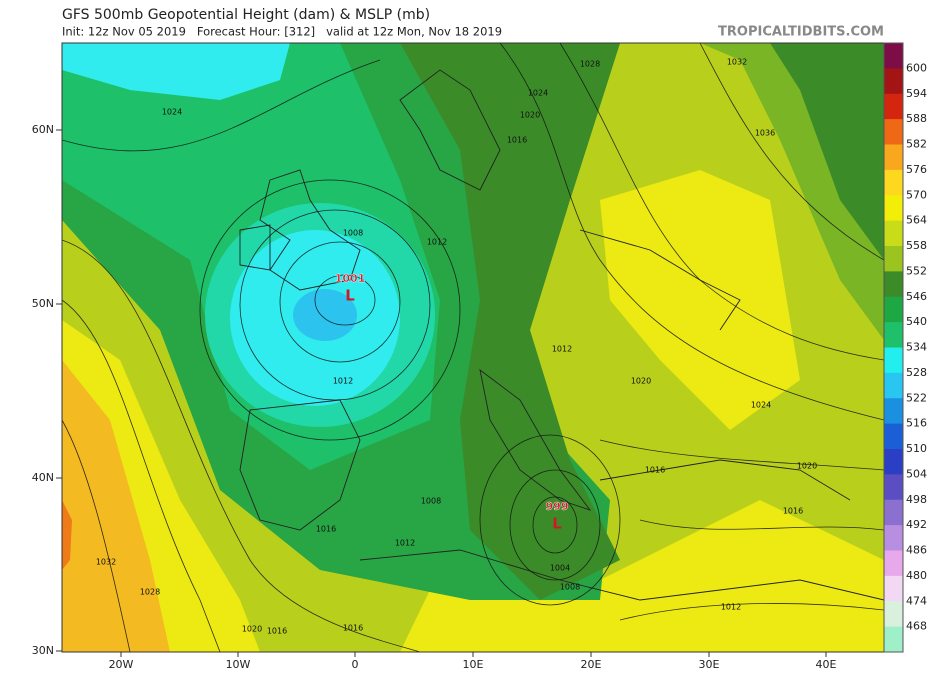 Image resolution: width=937 pixels, height=679 pixels. I want to click on colorbar-label: 534, so click(916, 347).